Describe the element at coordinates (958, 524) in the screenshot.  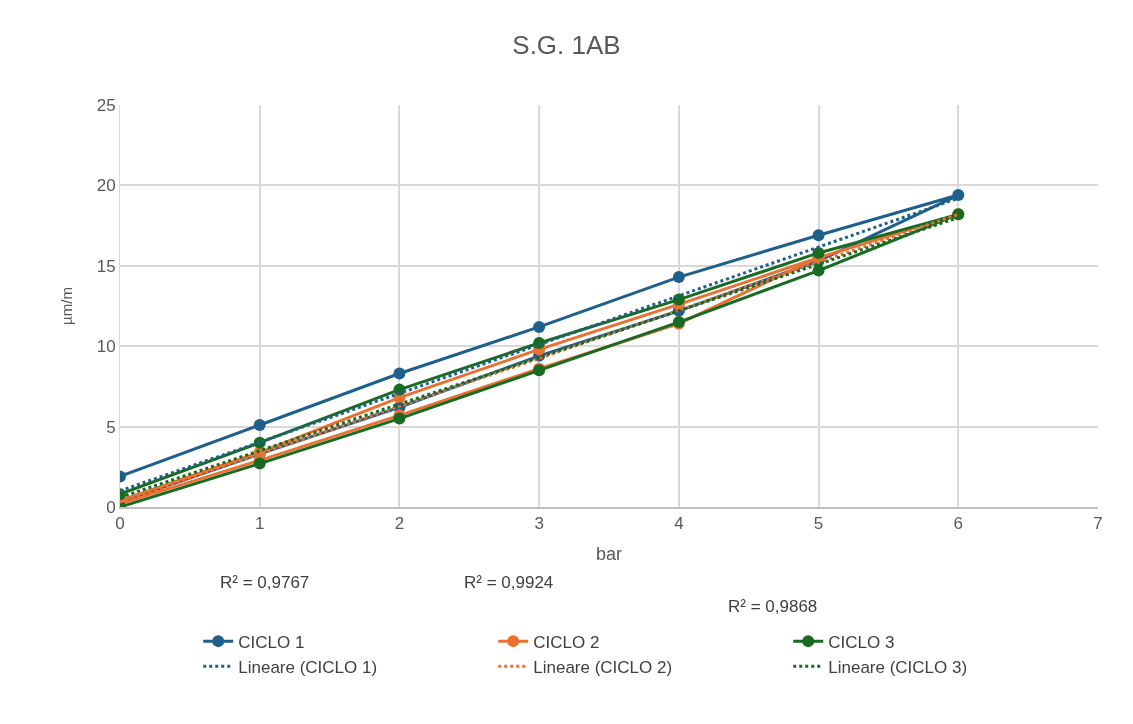
I see `x-tick-label: 6` at that location.